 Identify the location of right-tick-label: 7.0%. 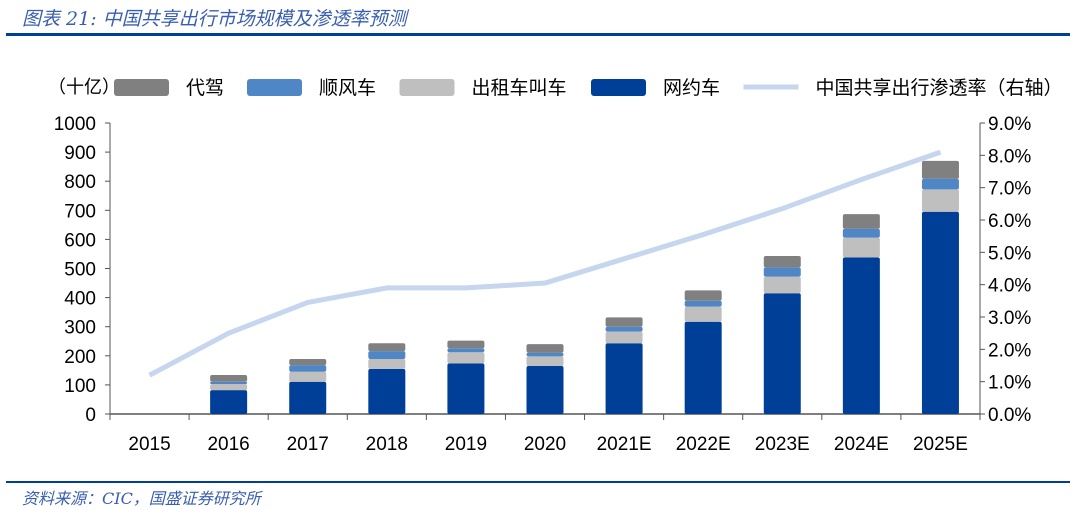
(1009, 189).